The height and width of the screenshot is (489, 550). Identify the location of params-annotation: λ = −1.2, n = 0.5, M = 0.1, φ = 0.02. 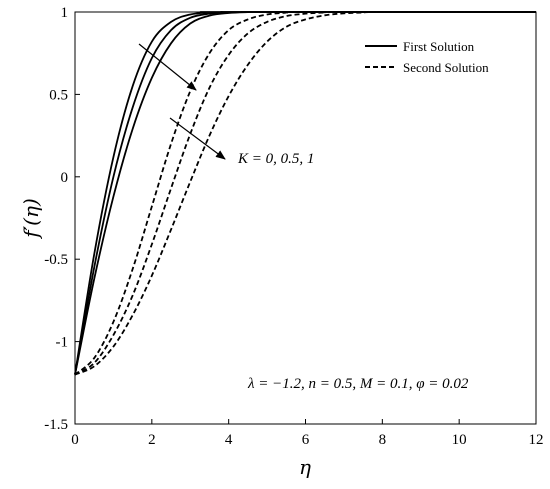
(358, 384).